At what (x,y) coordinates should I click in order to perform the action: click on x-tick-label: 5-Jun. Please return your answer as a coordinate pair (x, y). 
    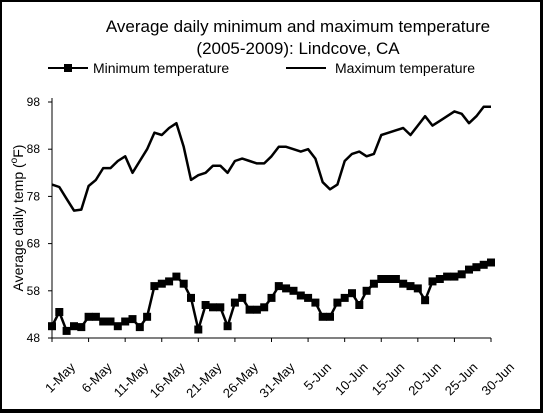
    Looking at the image, I should click on (318, 377).